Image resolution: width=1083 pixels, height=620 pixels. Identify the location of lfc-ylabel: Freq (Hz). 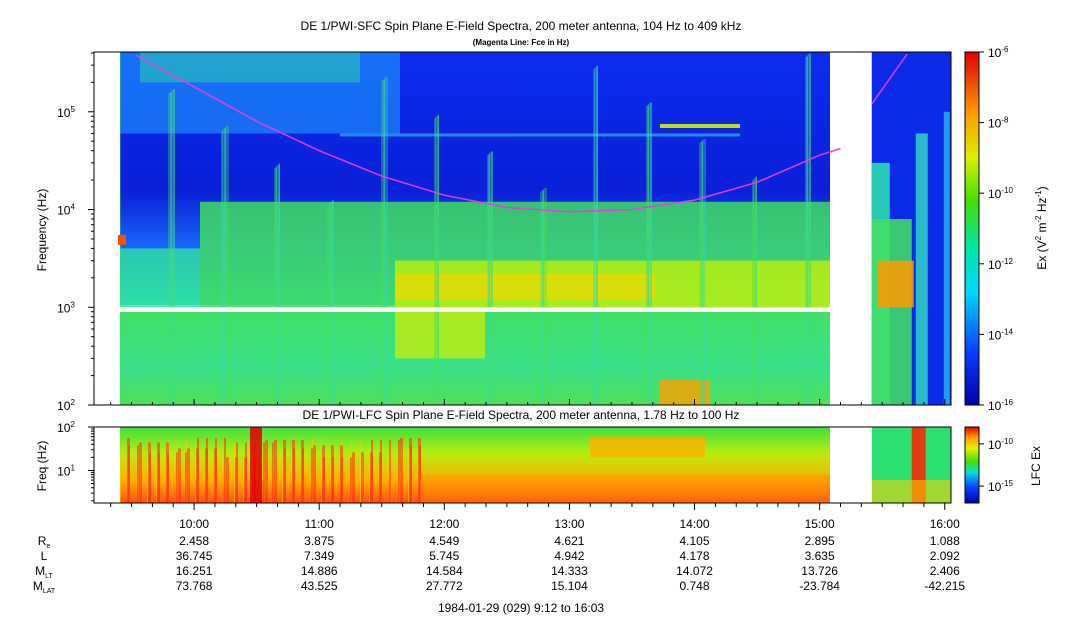
(42, 466).